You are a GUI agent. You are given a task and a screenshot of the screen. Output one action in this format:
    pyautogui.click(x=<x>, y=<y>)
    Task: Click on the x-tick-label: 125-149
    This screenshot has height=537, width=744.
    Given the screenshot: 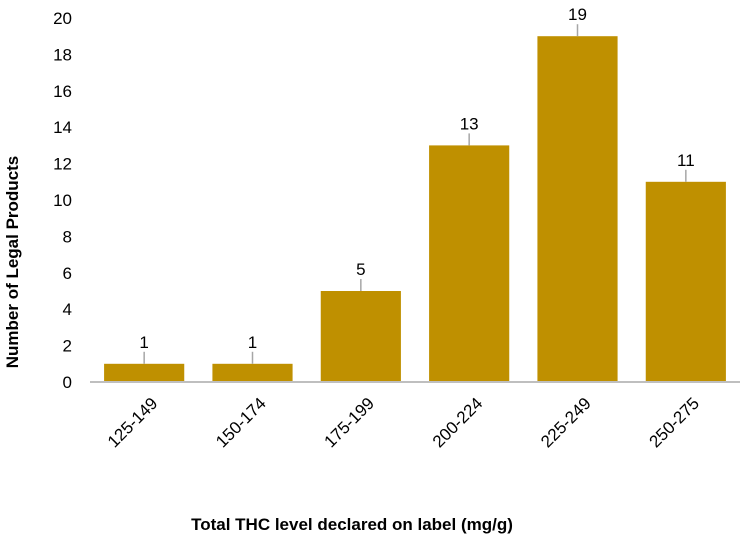 What is the action you would take?
    pyautogui.click(x=133, y=423)
    